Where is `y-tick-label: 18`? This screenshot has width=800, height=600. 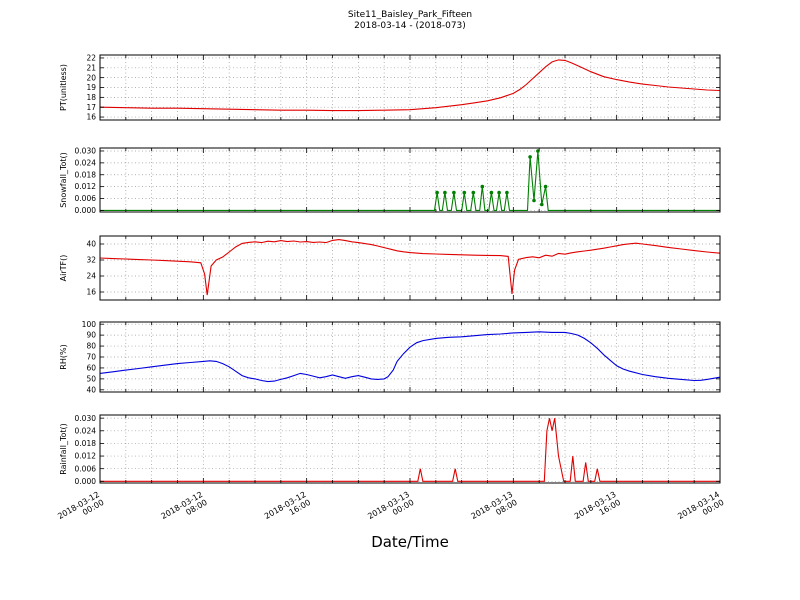
y-tick-label: 18 is located at coordinates (91, 97).